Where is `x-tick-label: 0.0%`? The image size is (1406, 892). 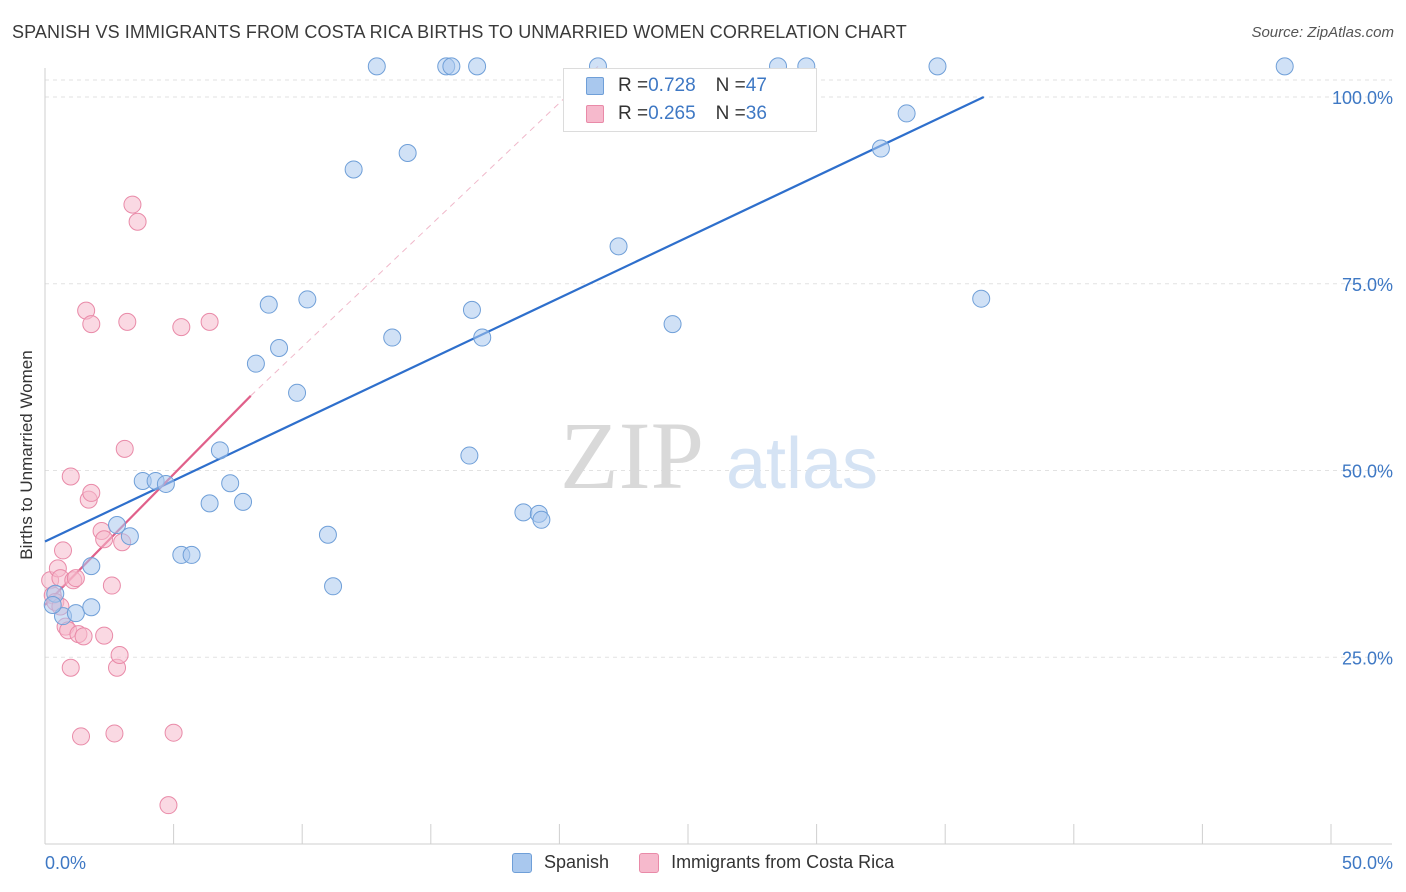 x-tick-label: 0.0% is located at coordinates (65, 863).